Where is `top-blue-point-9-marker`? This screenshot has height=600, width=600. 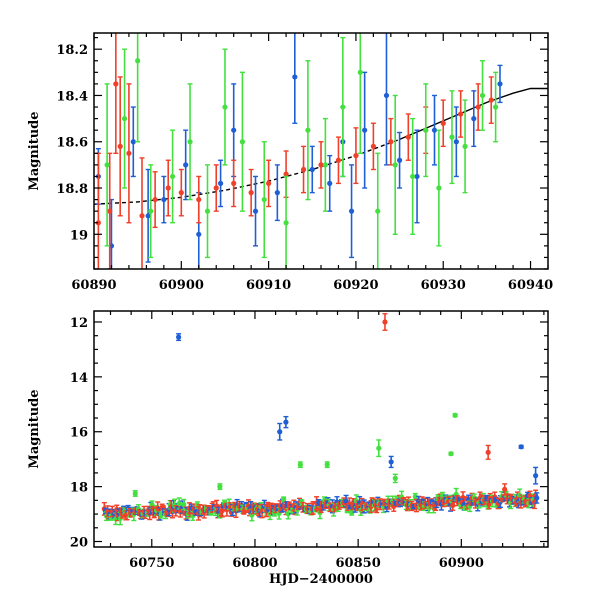
top-blue-point-9-marker is located at coordinates (255, 211).